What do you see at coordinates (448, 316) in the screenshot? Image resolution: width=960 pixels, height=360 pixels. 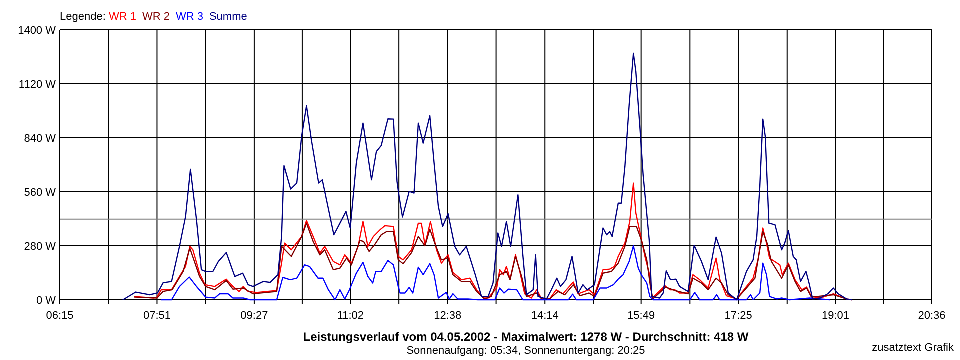 I see `x-tick-label: 12:38` at bounding box center [448, 316].